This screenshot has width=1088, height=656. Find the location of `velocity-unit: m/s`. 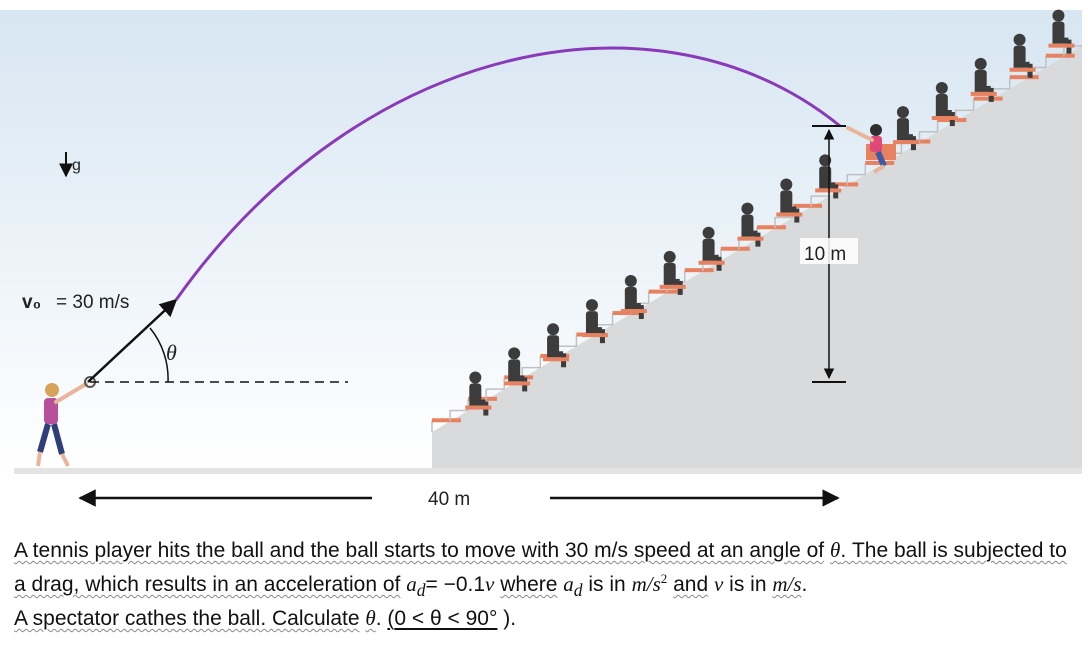

velocity-unit: m/s is located at coordinates (787, 584).